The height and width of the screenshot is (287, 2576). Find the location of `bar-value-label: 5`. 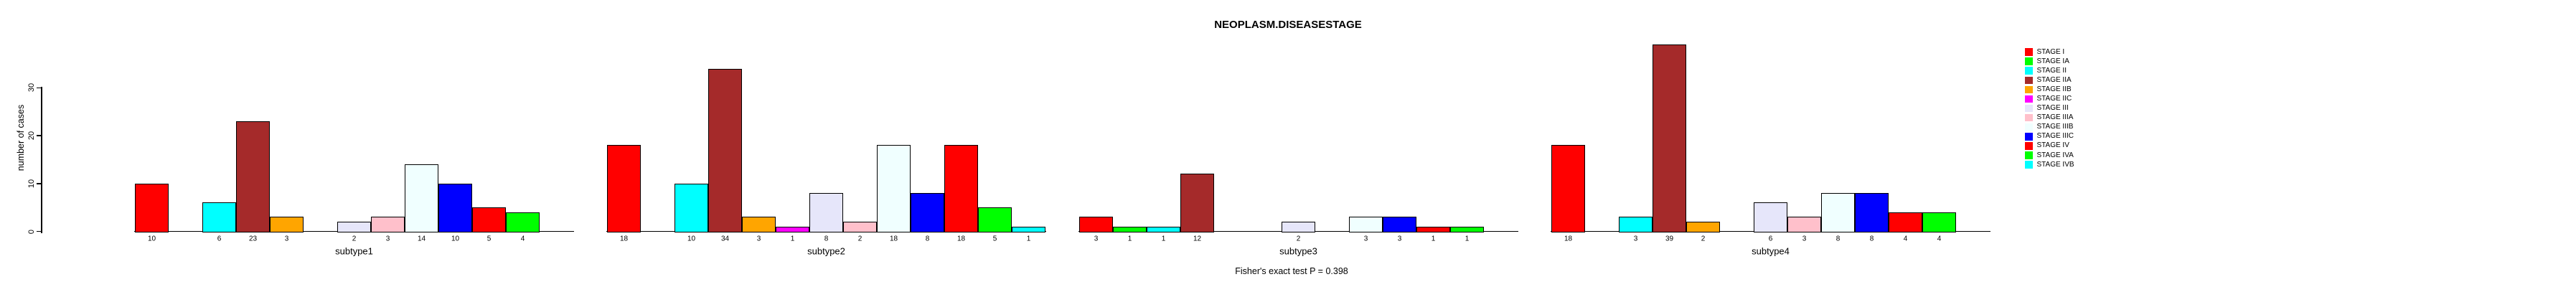

bar-value-label: 5 is located at coordinates (489, 239).